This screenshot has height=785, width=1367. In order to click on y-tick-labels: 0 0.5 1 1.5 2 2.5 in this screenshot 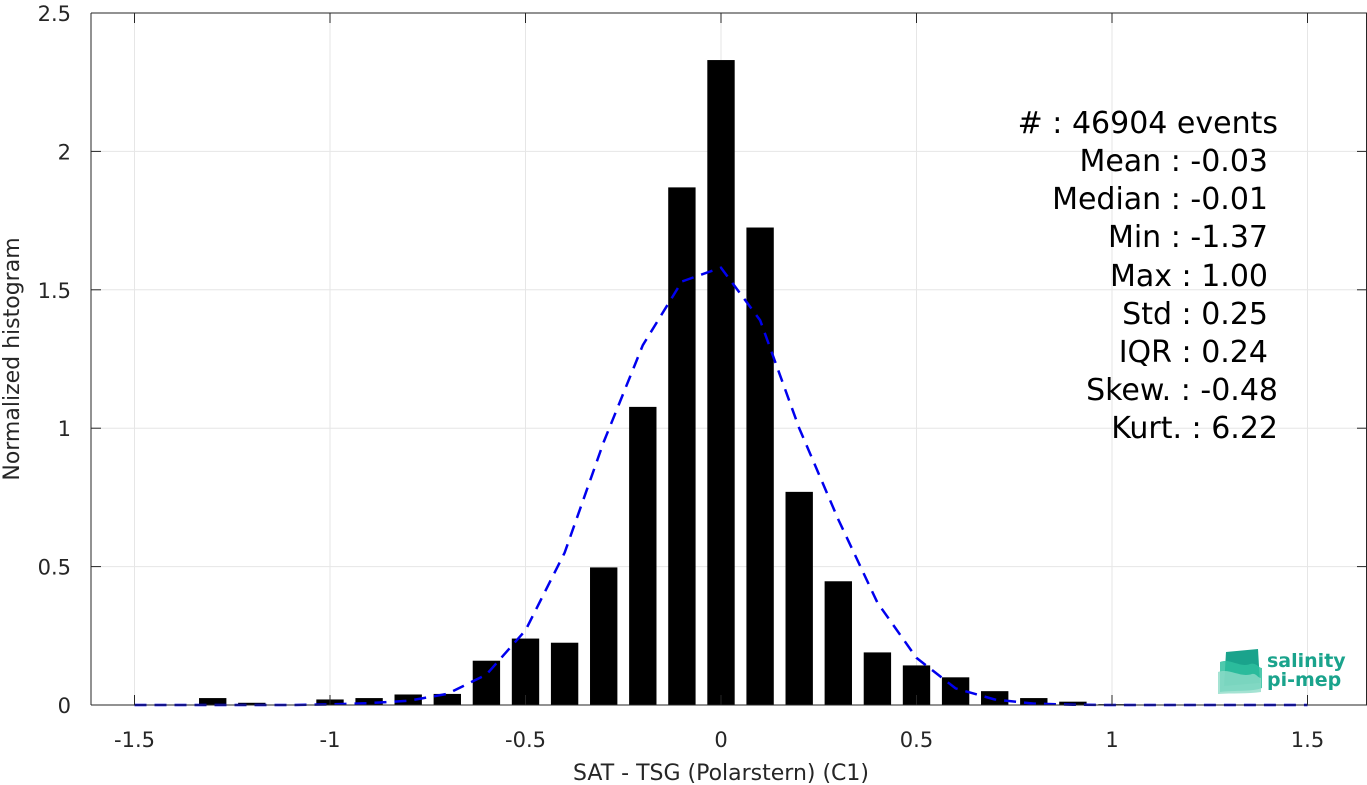, I will do `click(54, 360)`.